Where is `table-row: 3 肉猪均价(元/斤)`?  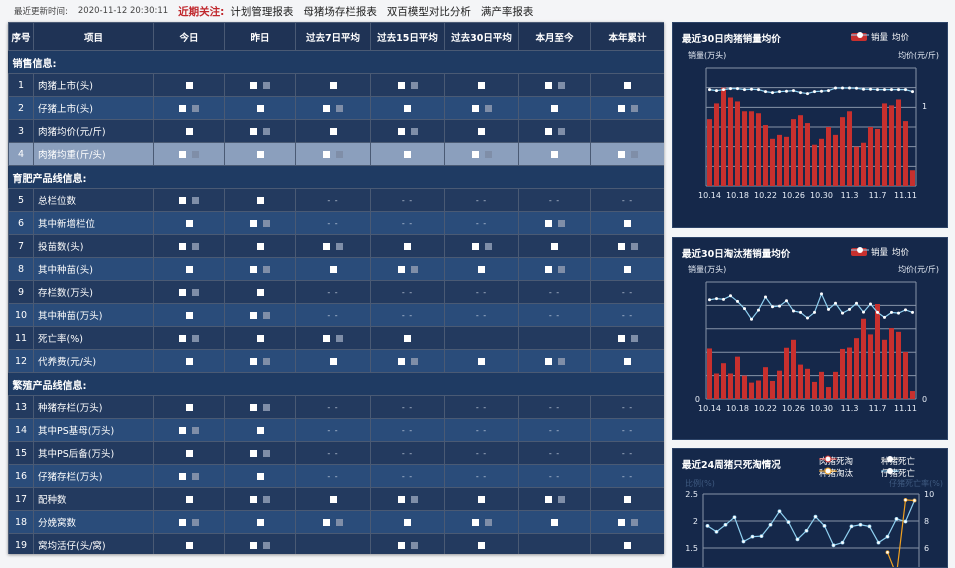 table-row: 3 肉猪均价(元/斤) is located at coordinates (336, 131).